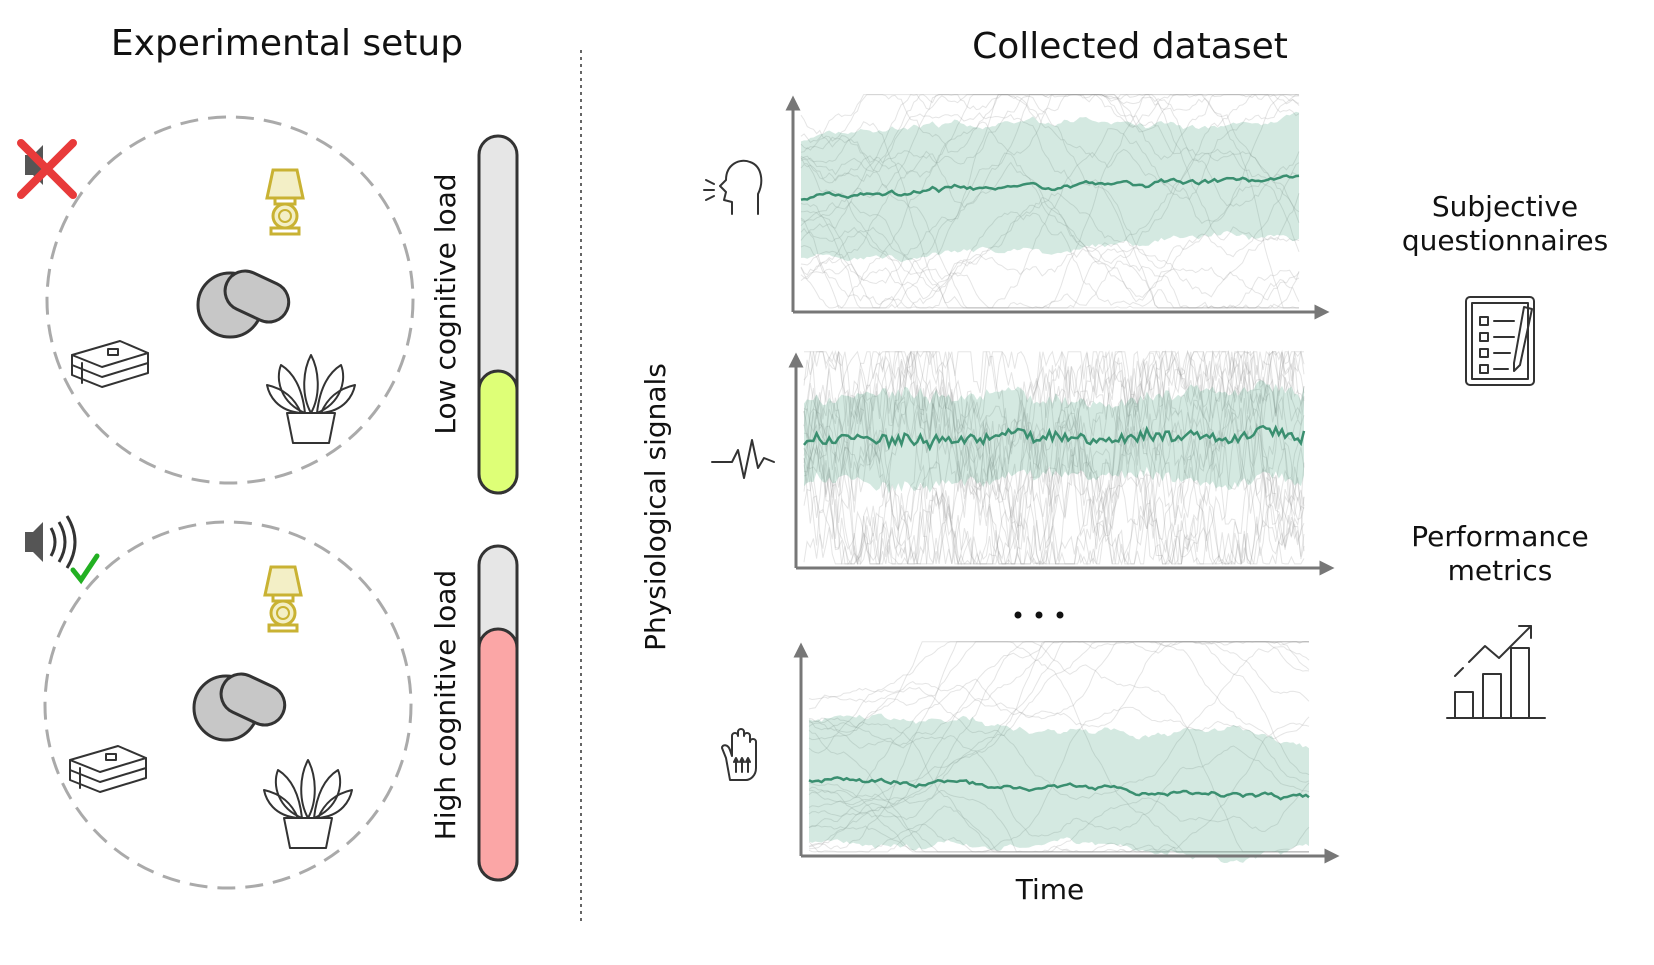  Describe the element at coordinates (1500, 341) in the screenshot. I see `questionnaire-icon` at that location.